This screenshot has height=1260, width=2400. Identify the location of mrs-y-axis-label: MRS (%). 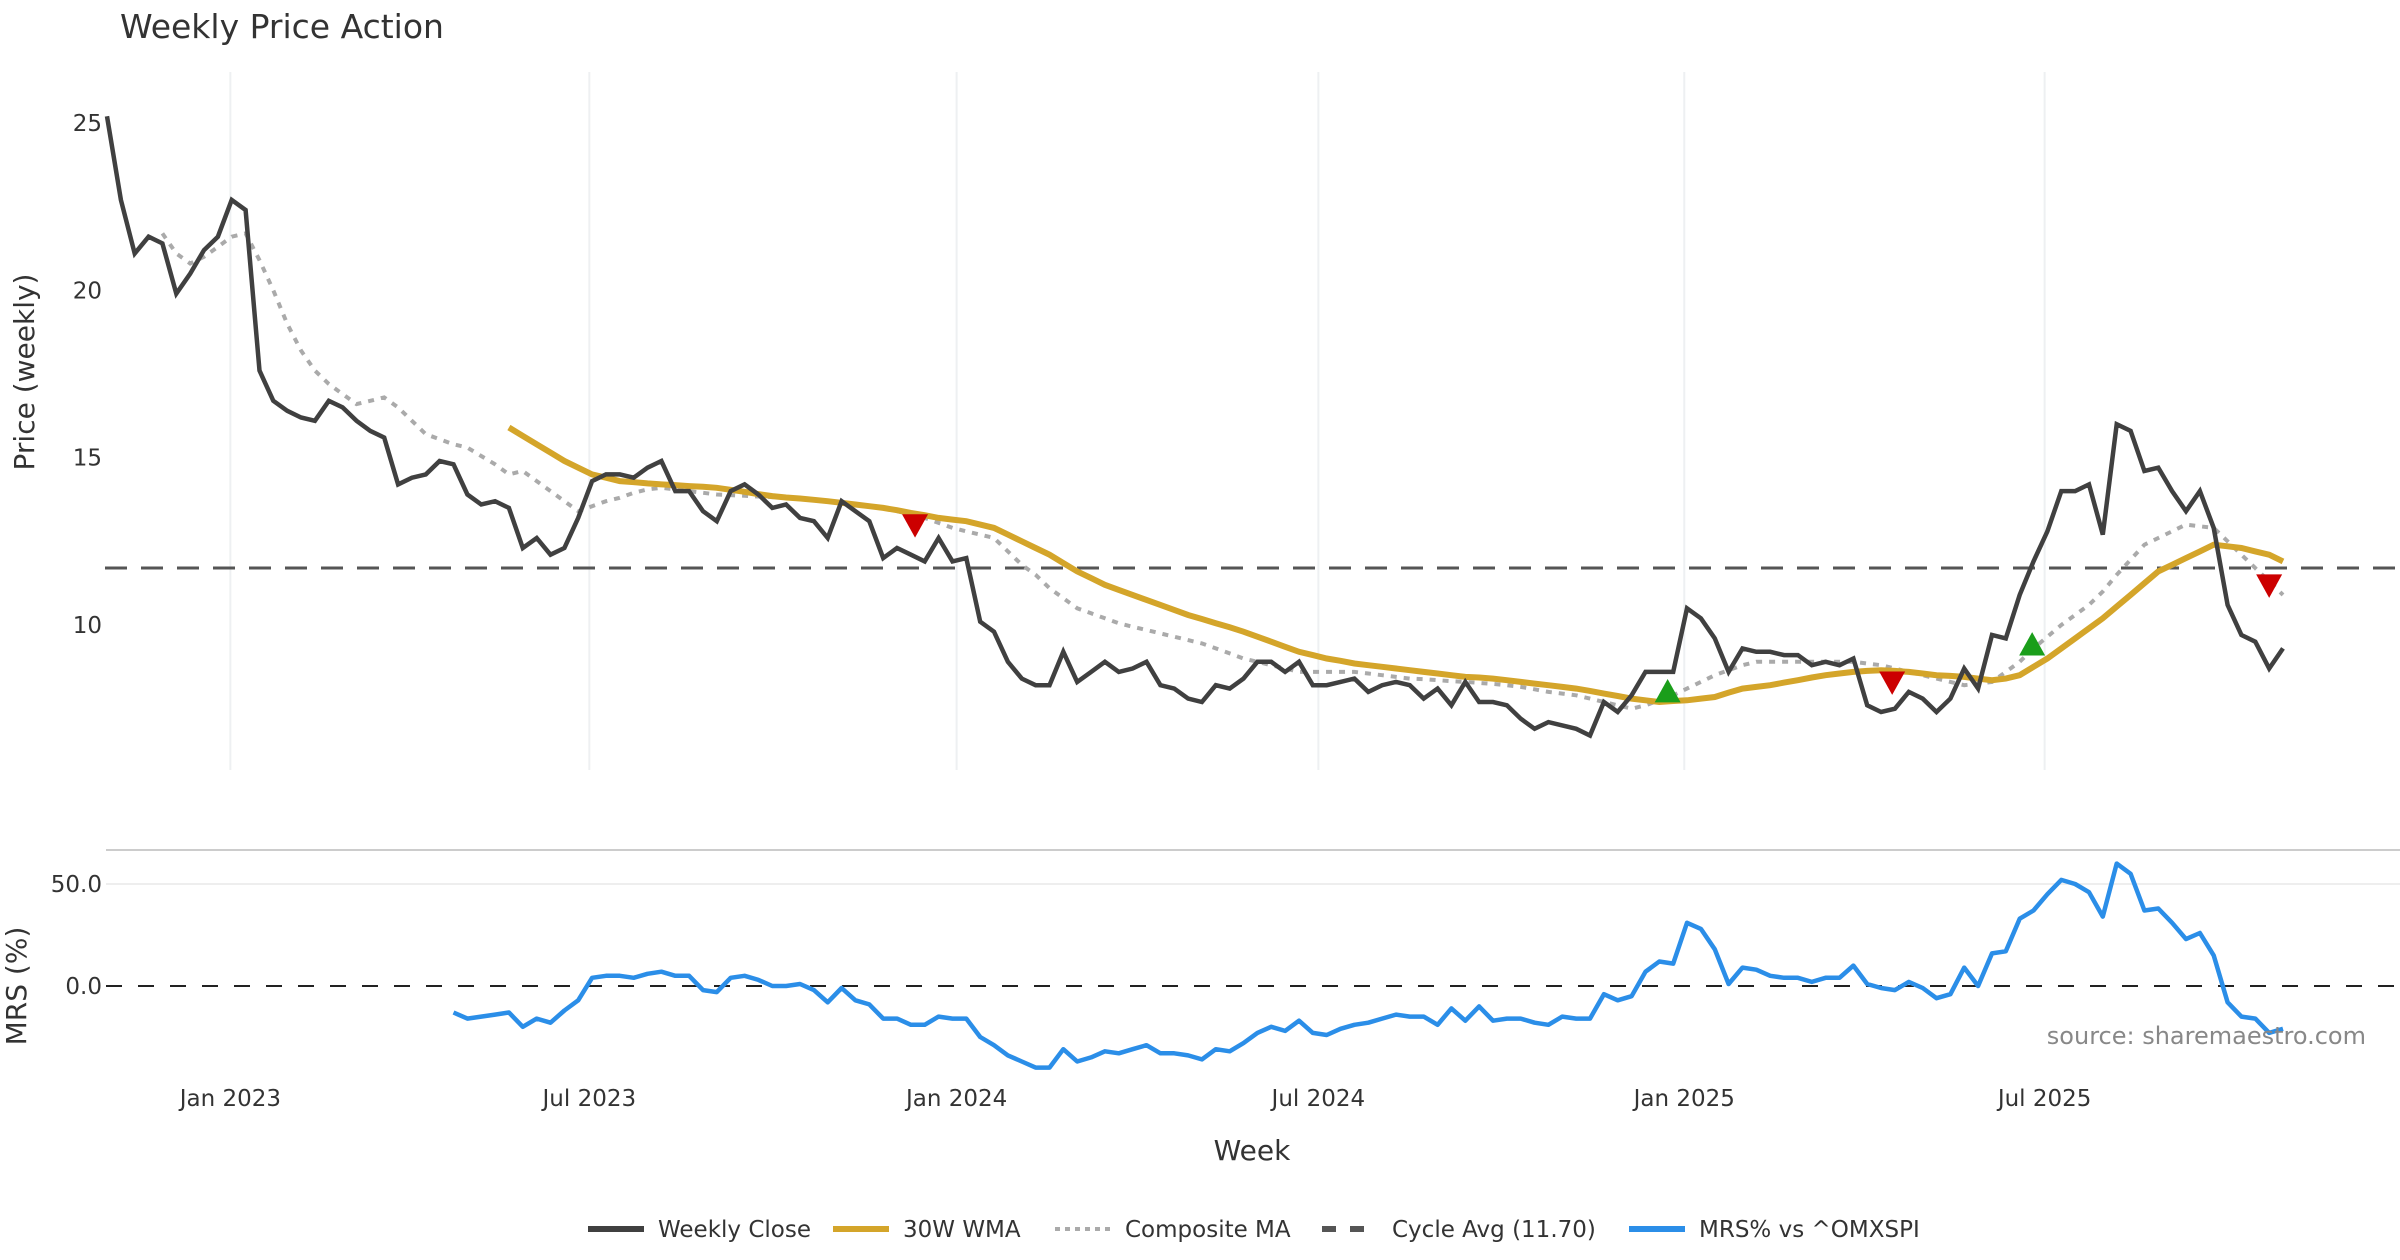
(16, 986).